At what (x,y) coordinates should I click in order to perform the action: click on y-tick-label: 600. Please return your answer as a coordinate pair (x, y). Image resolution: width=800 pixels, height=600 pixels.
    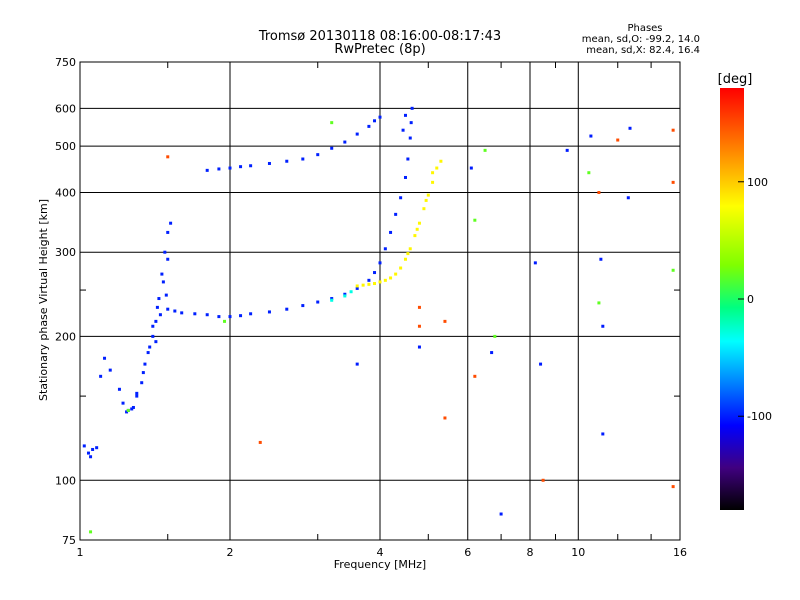
    Looking at the image, I should click on (65, 108).